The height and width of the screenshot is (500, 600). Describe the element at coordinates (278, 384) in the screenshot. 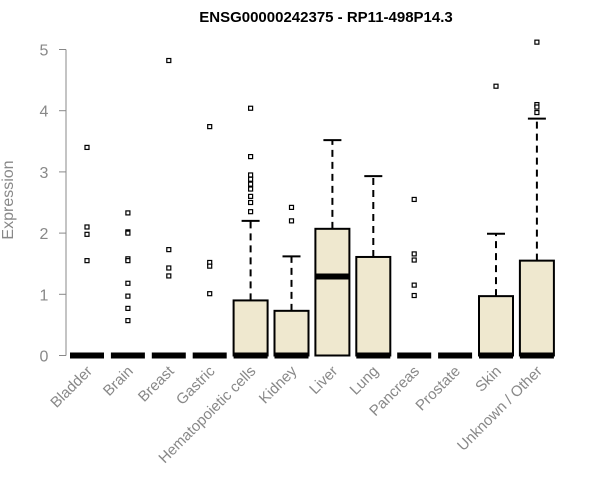

I see `x-tick-label: Kidney` at that location.